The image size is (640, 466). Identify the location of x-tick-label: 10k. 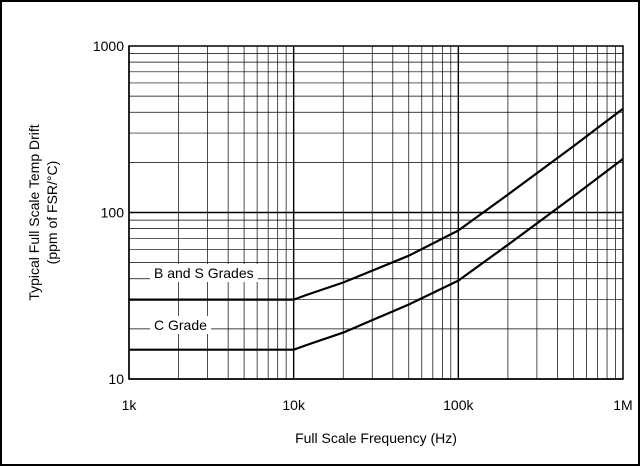
(294, 405).